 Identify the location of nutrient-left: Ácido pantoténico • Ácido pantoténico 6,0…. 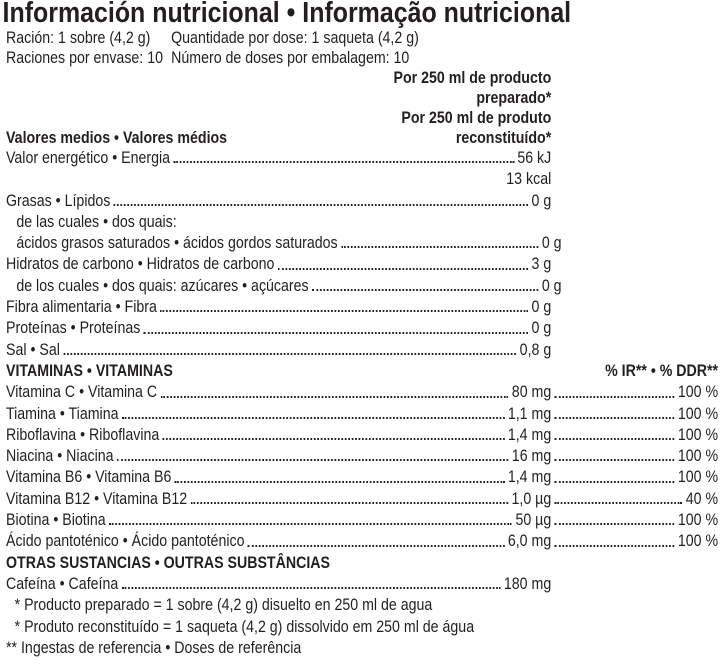
(278, 541).